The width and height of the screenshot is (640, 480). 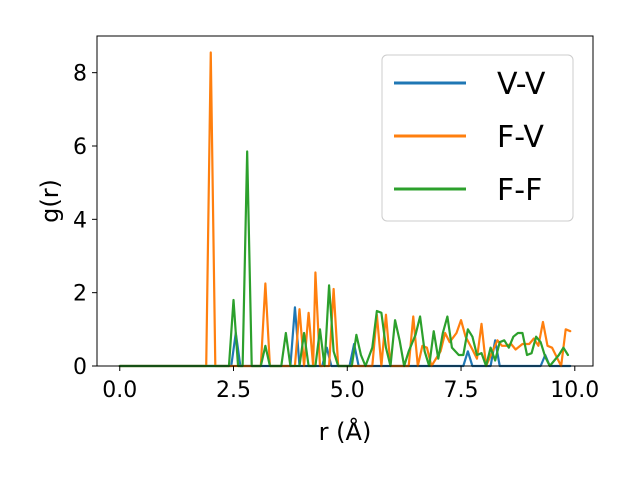 What do you see at coordinates (80, 74) in the screenshot?
I see `y-tick-label: 8` at bounding box center [80, 74].